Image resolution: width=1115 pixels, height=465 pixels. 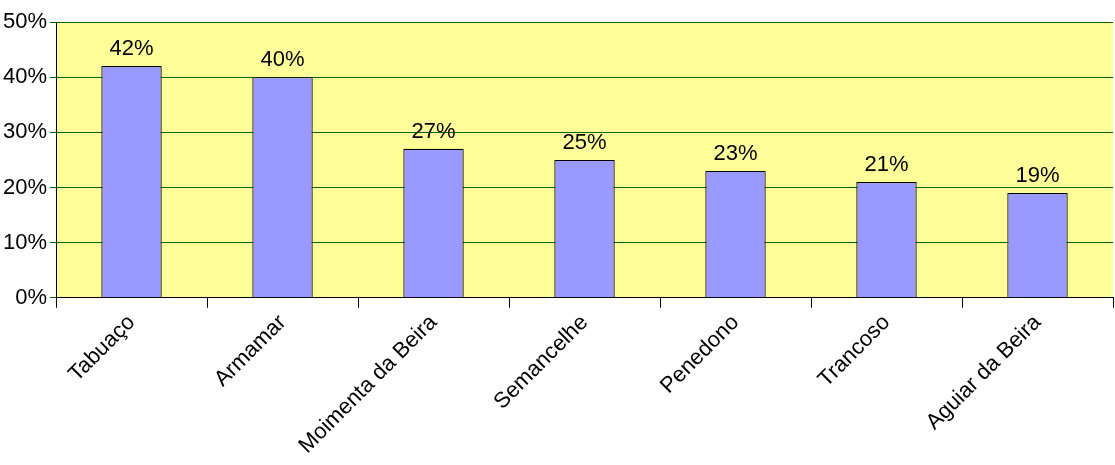 I want to click on y-tick-label: 10%, so click(x=25, y=241).